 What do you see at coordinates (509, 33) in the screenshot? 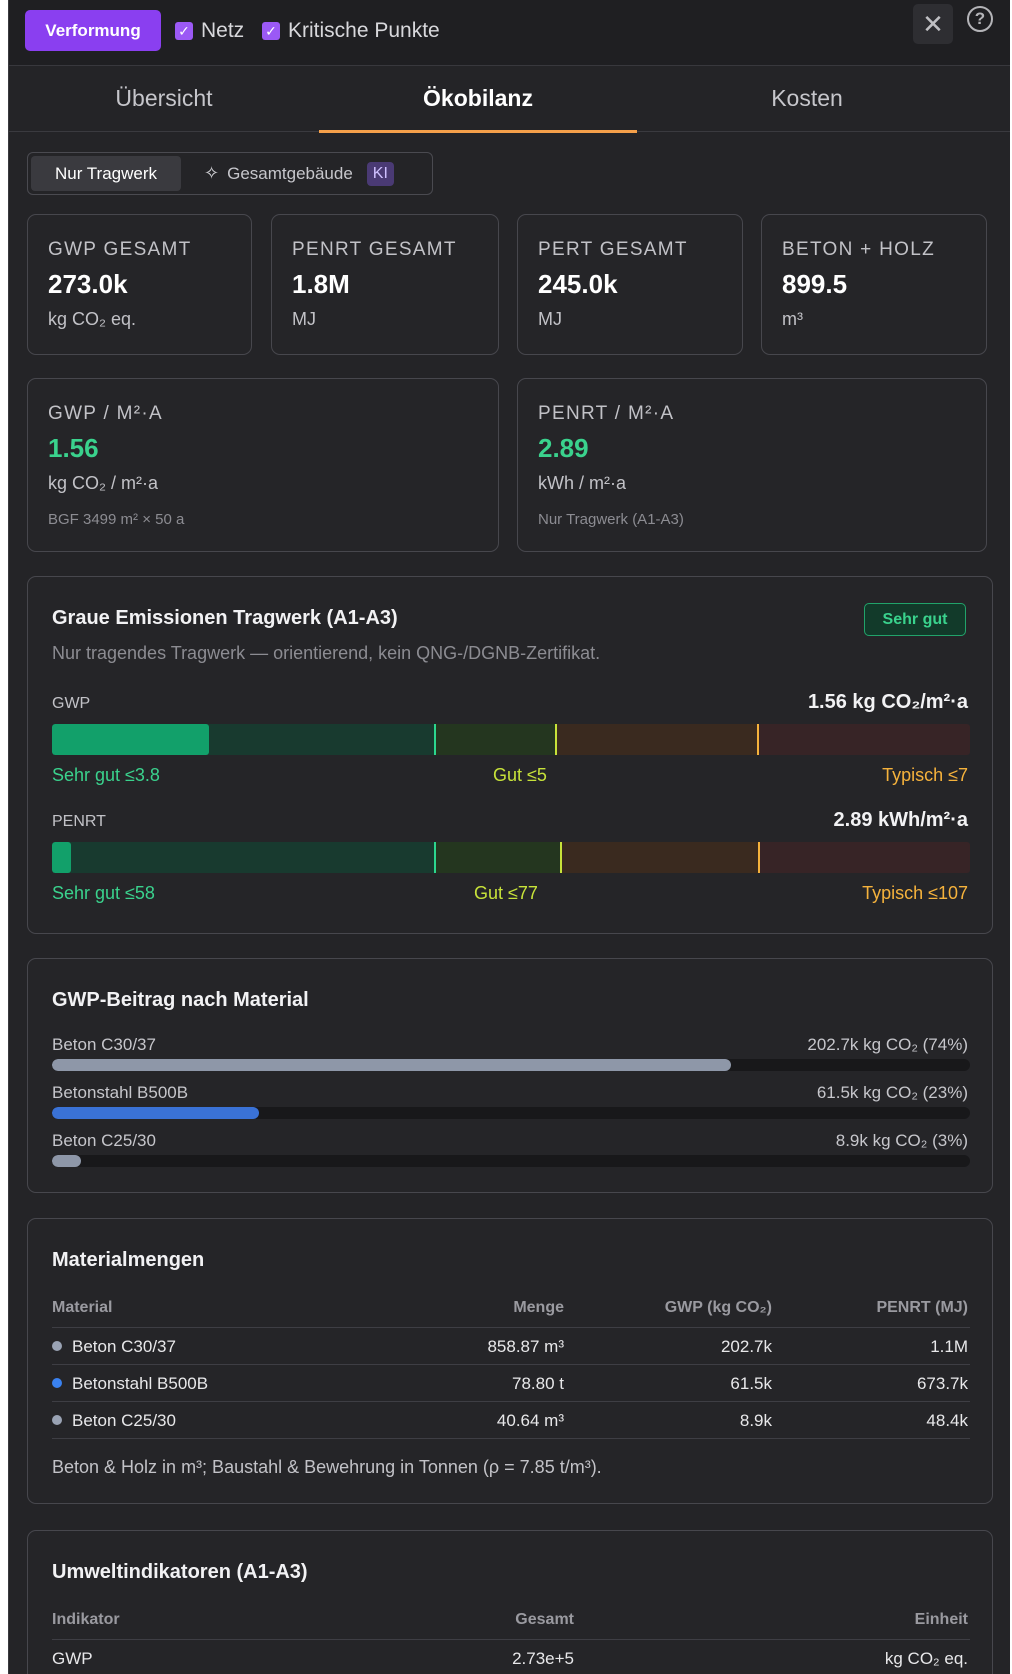
I see `toolbar: Verformung ✓ Netz ✓ Kritische Punkte ✕ ?` at bounding box center [509, 33].